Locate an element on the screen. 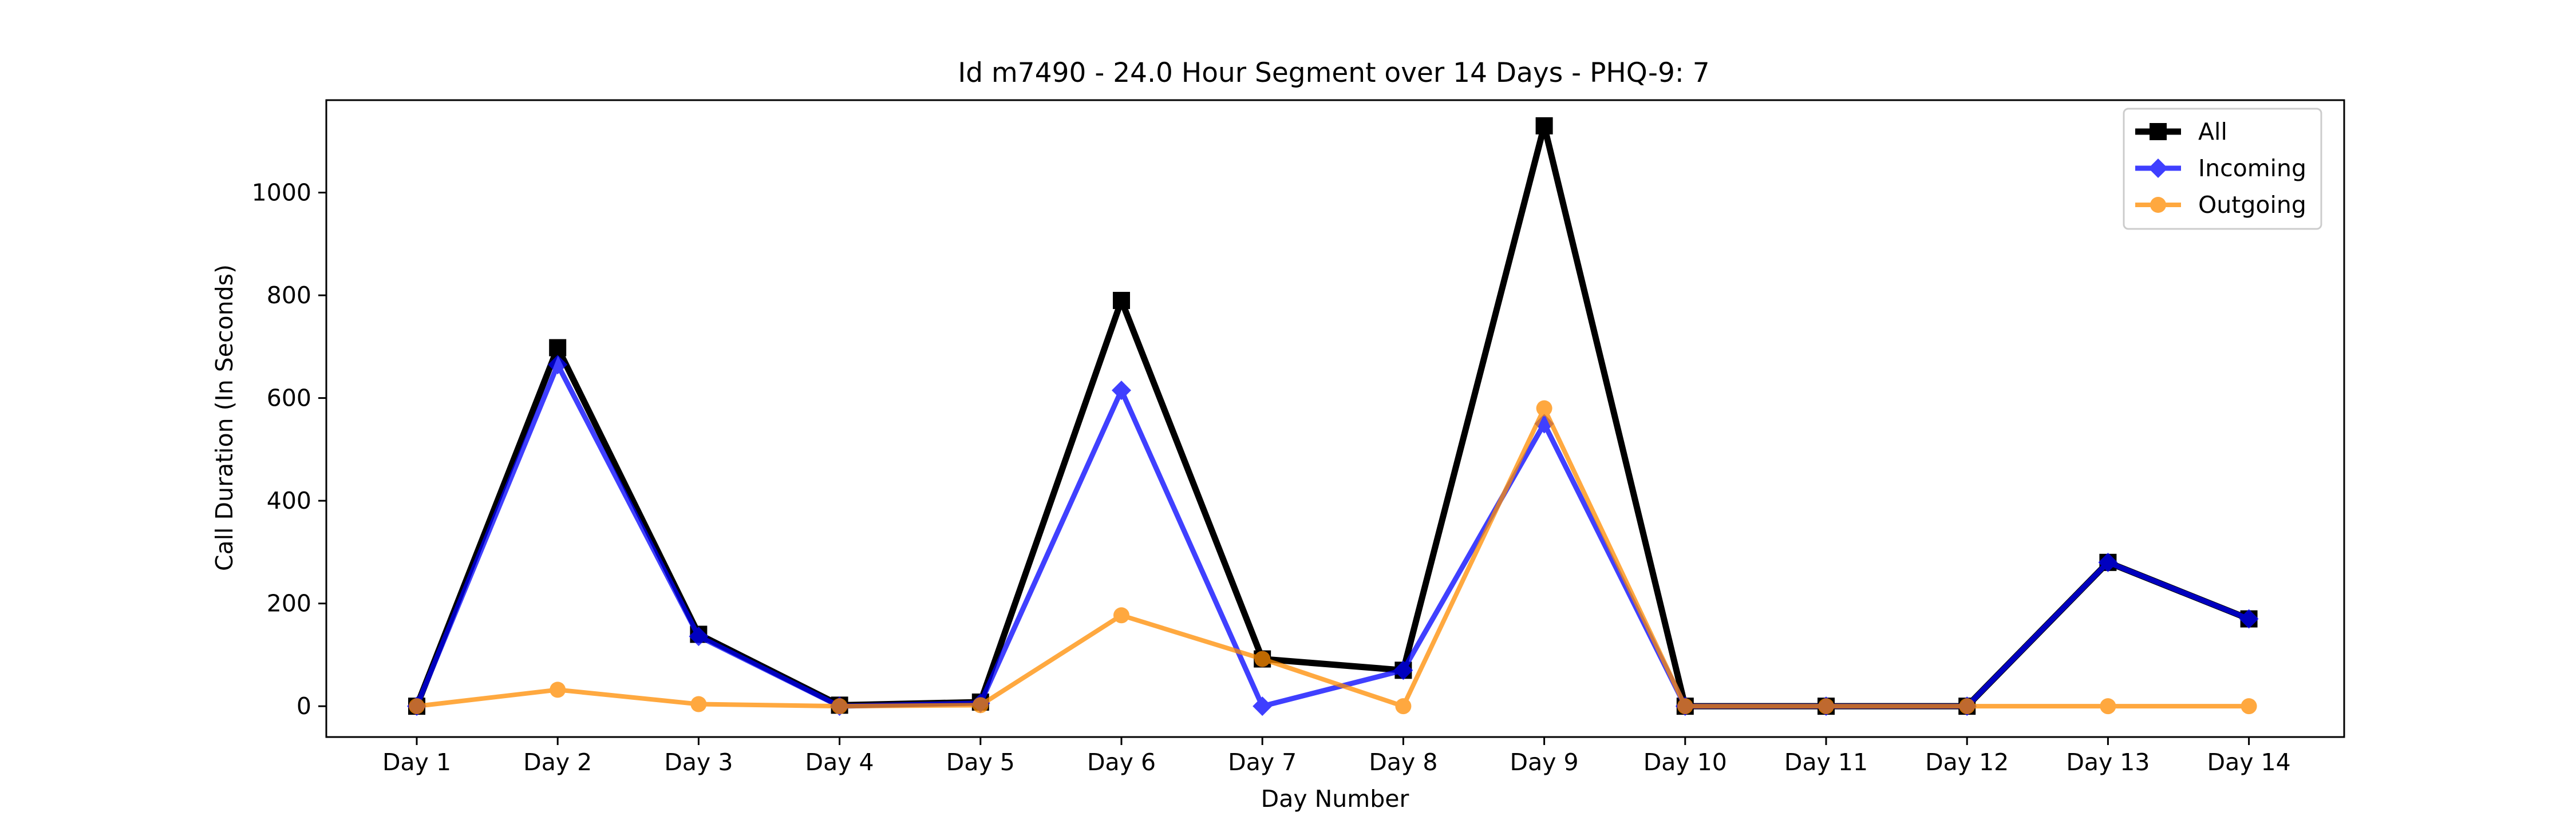 The height and width of the screenshot is (824, 2576). y-tick-label: 0 is located at coordinates (304, 706).